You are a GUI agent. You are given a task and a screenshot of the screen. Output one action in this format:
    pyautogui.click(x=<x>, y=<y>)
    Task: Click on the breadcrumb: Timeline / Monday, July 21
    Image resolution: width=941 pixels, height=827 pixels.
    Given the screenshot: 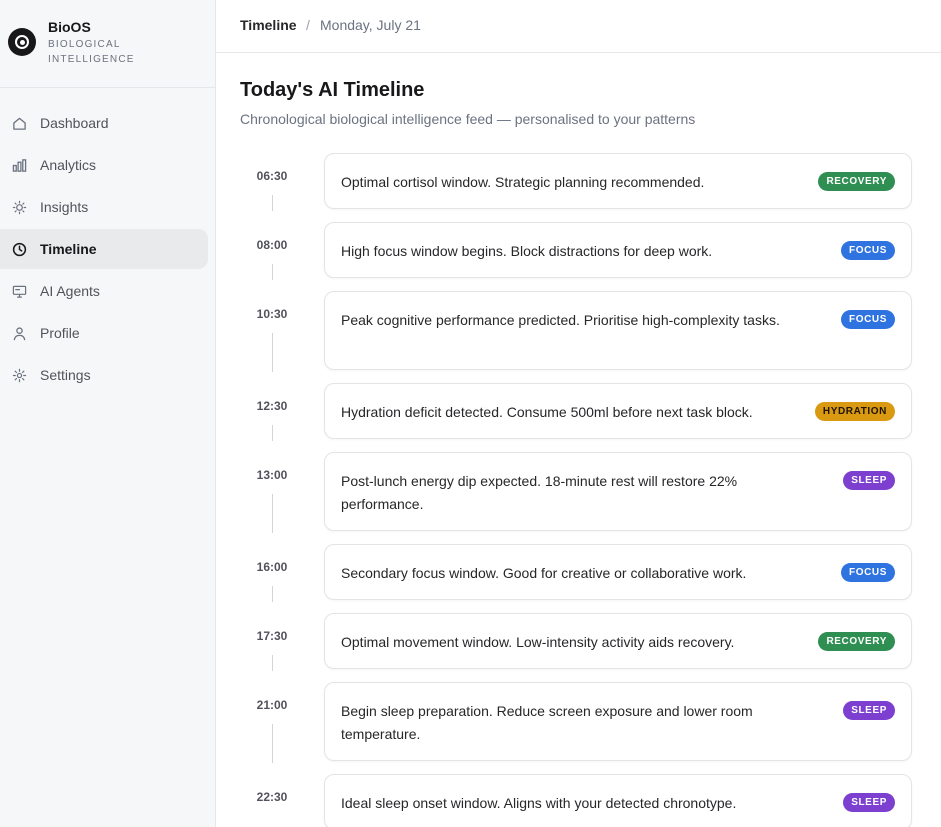 What is the action you would take?
    pyautogui.click(x=578, y=26)
    